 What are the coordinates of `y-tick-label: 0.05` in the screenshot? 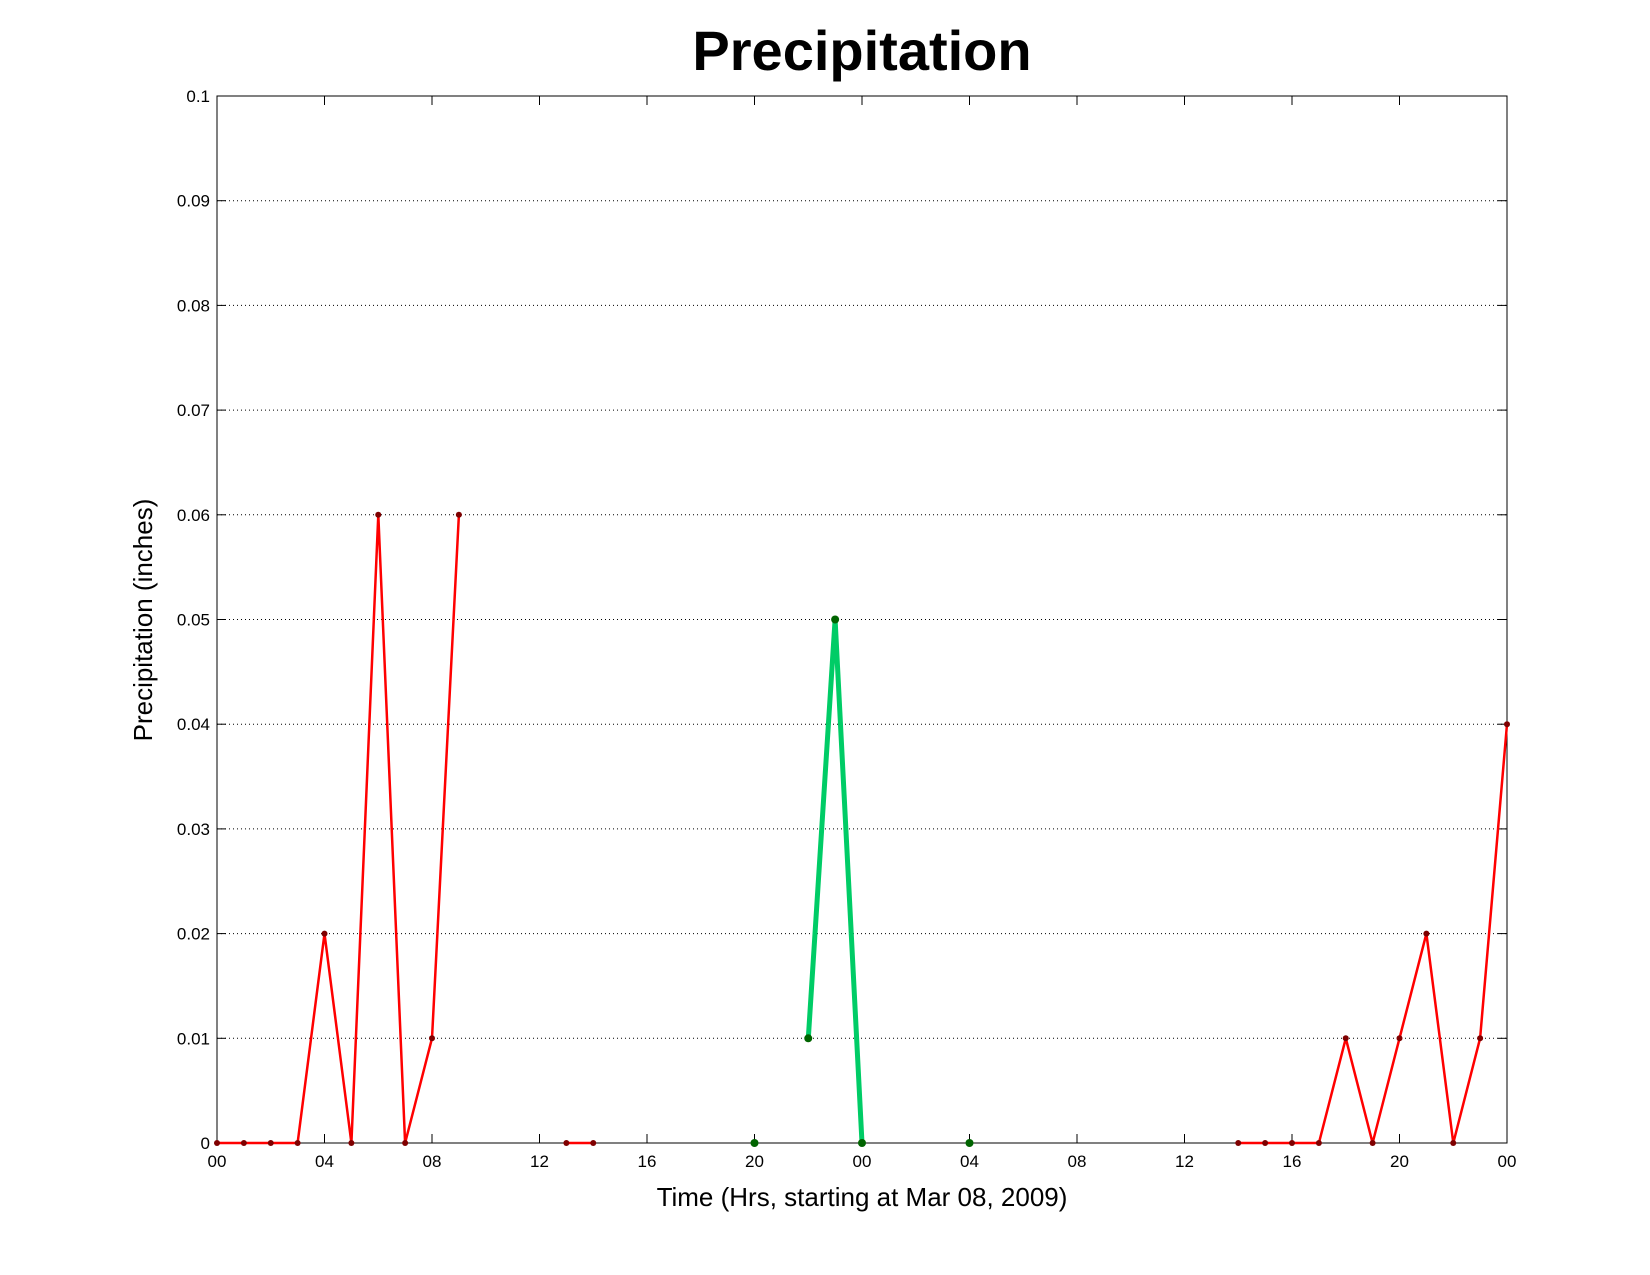 It's located at (193, 620).